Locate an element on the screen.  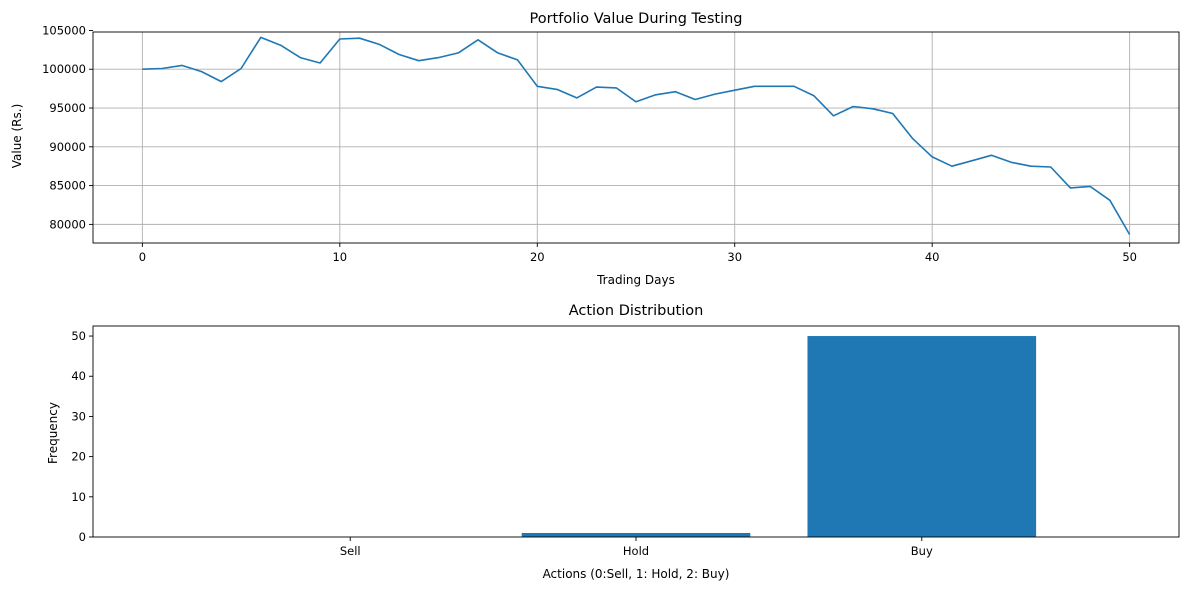
line-chart-x-tick-label: 20 is located at coordinates (537, 257).